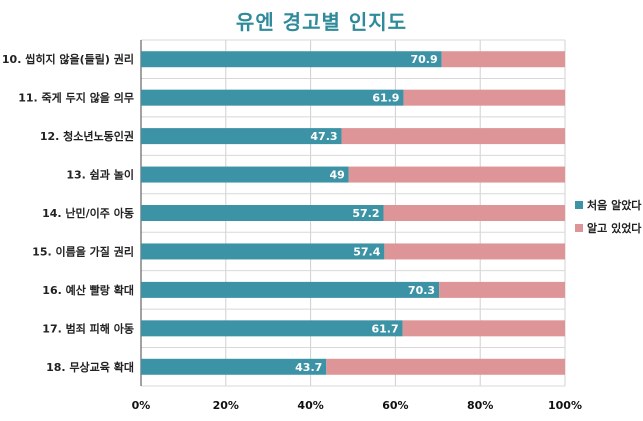 Image resolution: width=643 pixels, height=421 pixels. What do you see at coordinates (310, 405) in the screenshot?
I see `x-tick-label: 40%` at bounding box center [310, 405].